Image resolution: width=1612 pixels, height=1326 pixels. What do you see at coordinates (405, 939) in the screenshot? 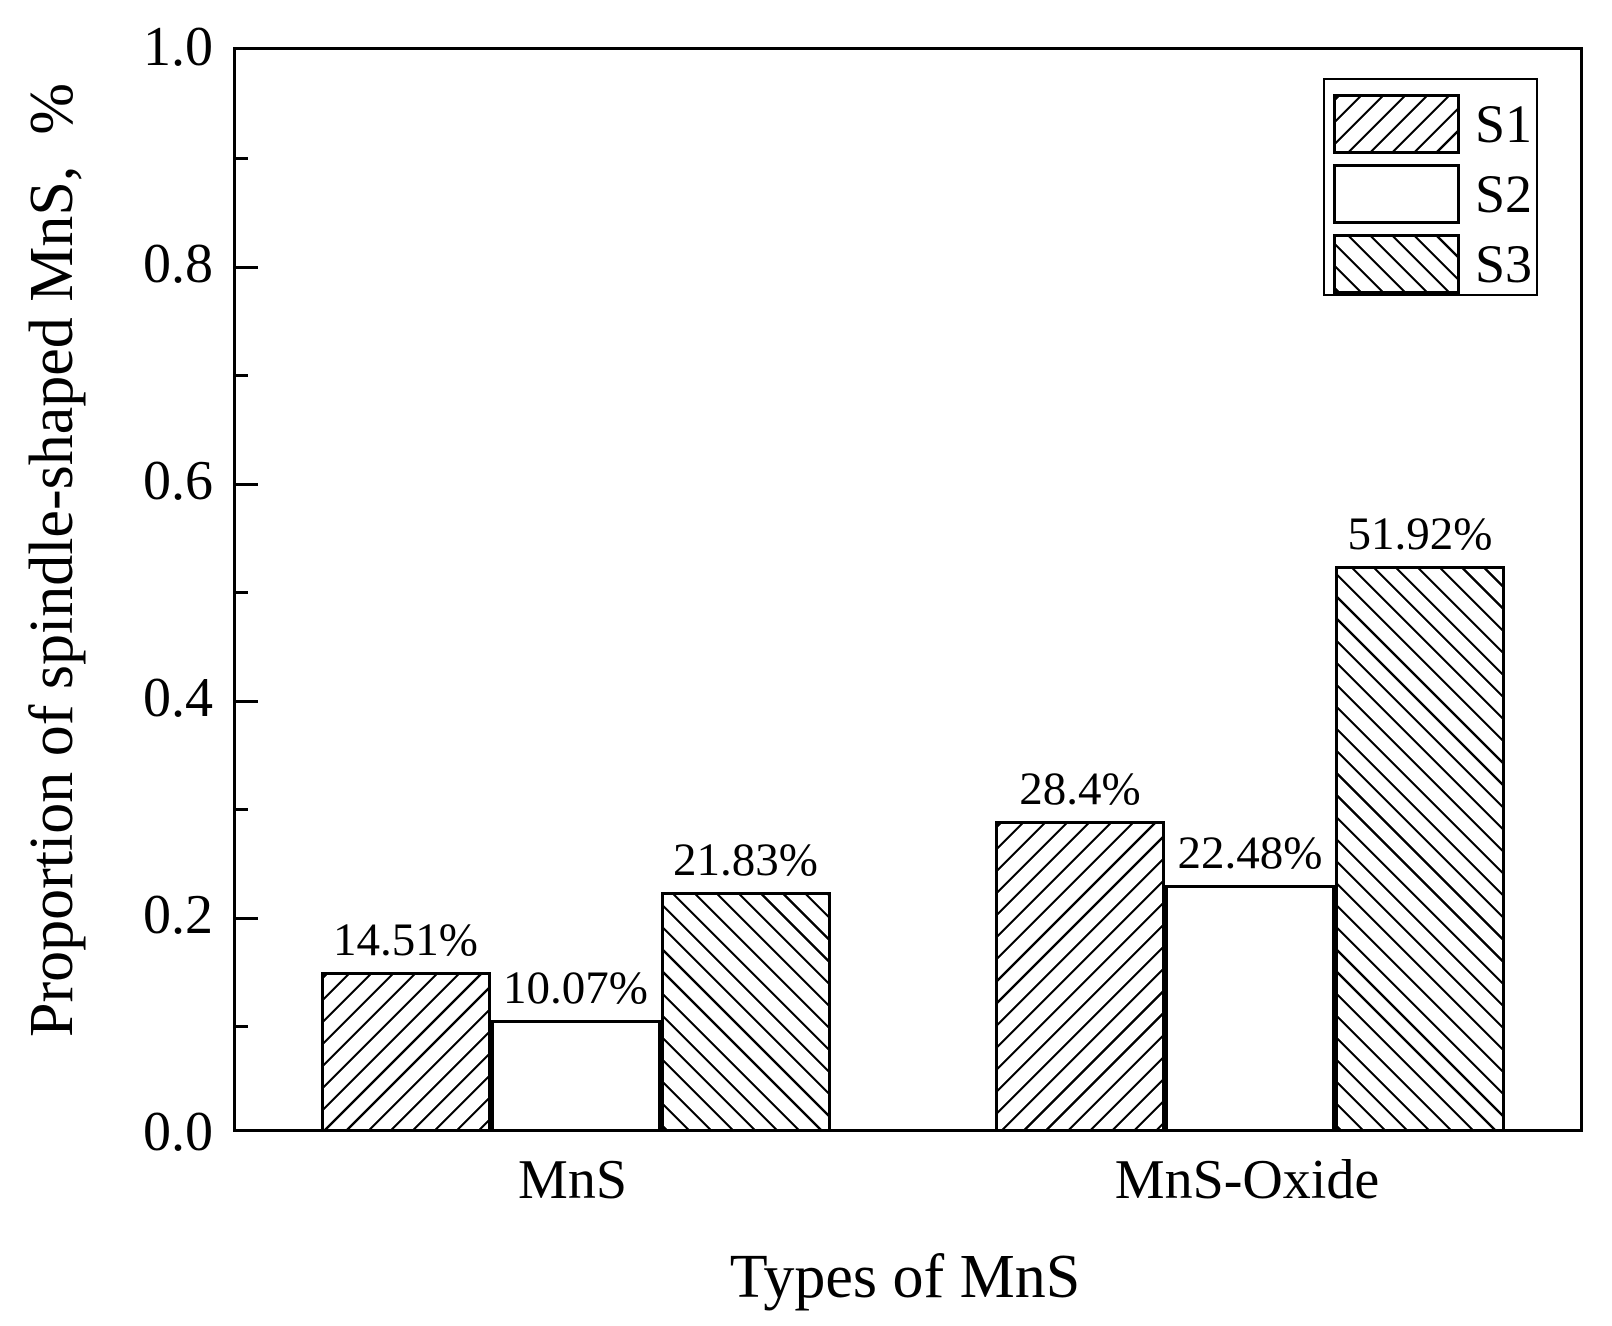
I see `bar-value-label-s1-mns: 14.51%` at bounding box center [405, 939].